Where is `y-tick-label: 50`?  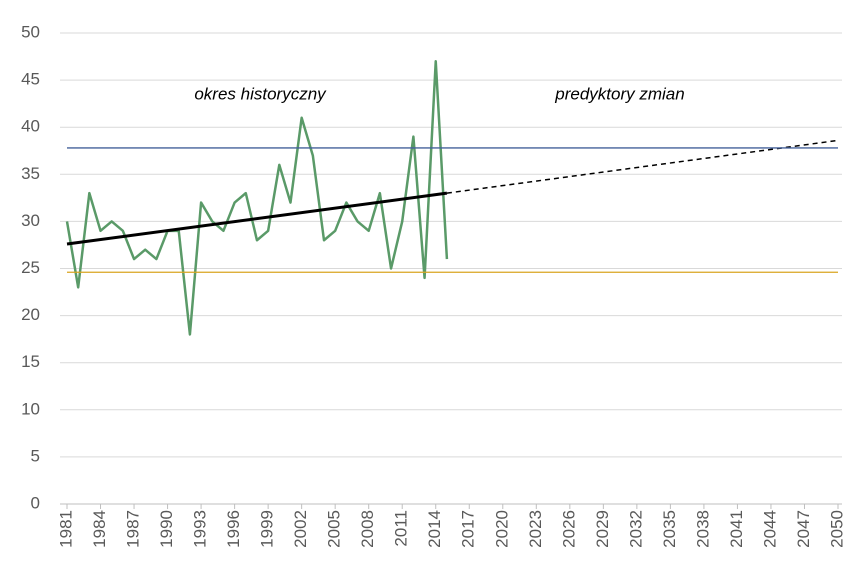 y-tick-label: 50 is located at coordinates (30, 31).